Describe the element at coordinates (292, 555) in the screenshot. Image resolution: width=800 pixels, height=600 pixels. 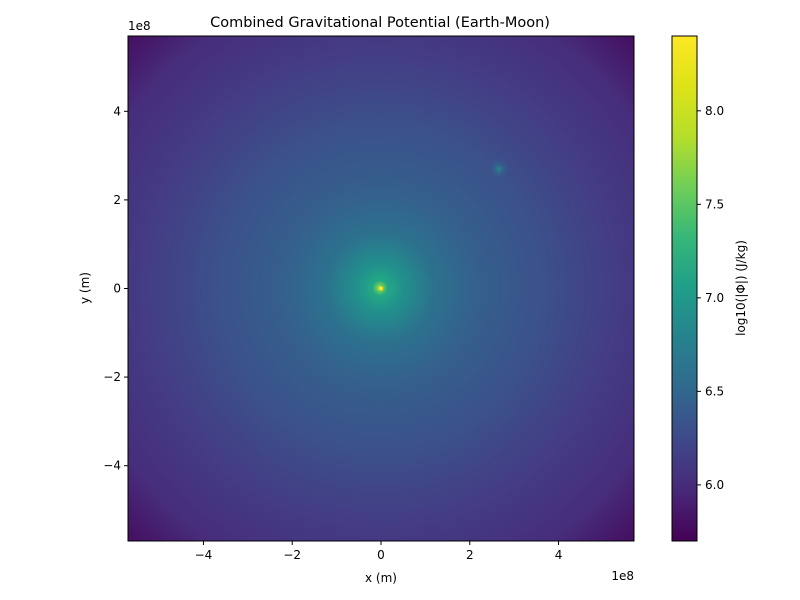
I see `x-tick-label: −2` at that location.